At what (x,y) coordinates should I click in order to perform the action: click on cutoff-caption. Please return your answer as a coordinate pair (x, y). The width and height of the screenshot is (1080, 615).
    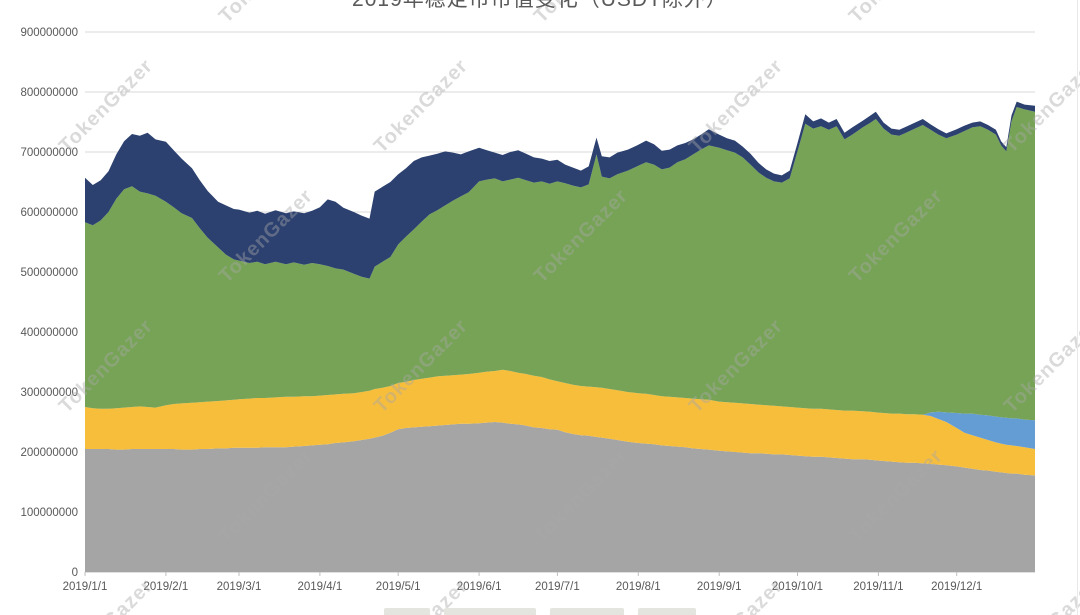
    Looking at the image, I should click on (540, 611).